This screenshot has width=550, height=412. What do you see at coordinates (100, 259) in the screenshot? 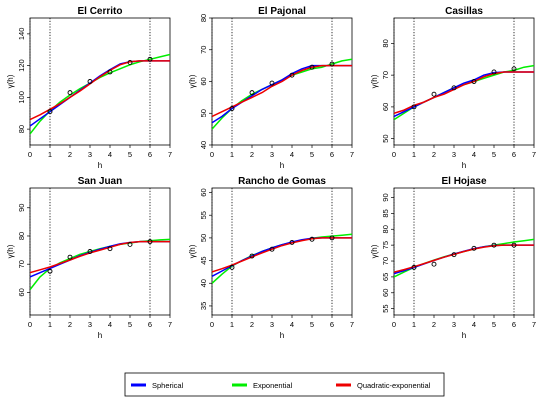
I see `series-spherical` at bounding box center [100, 259].